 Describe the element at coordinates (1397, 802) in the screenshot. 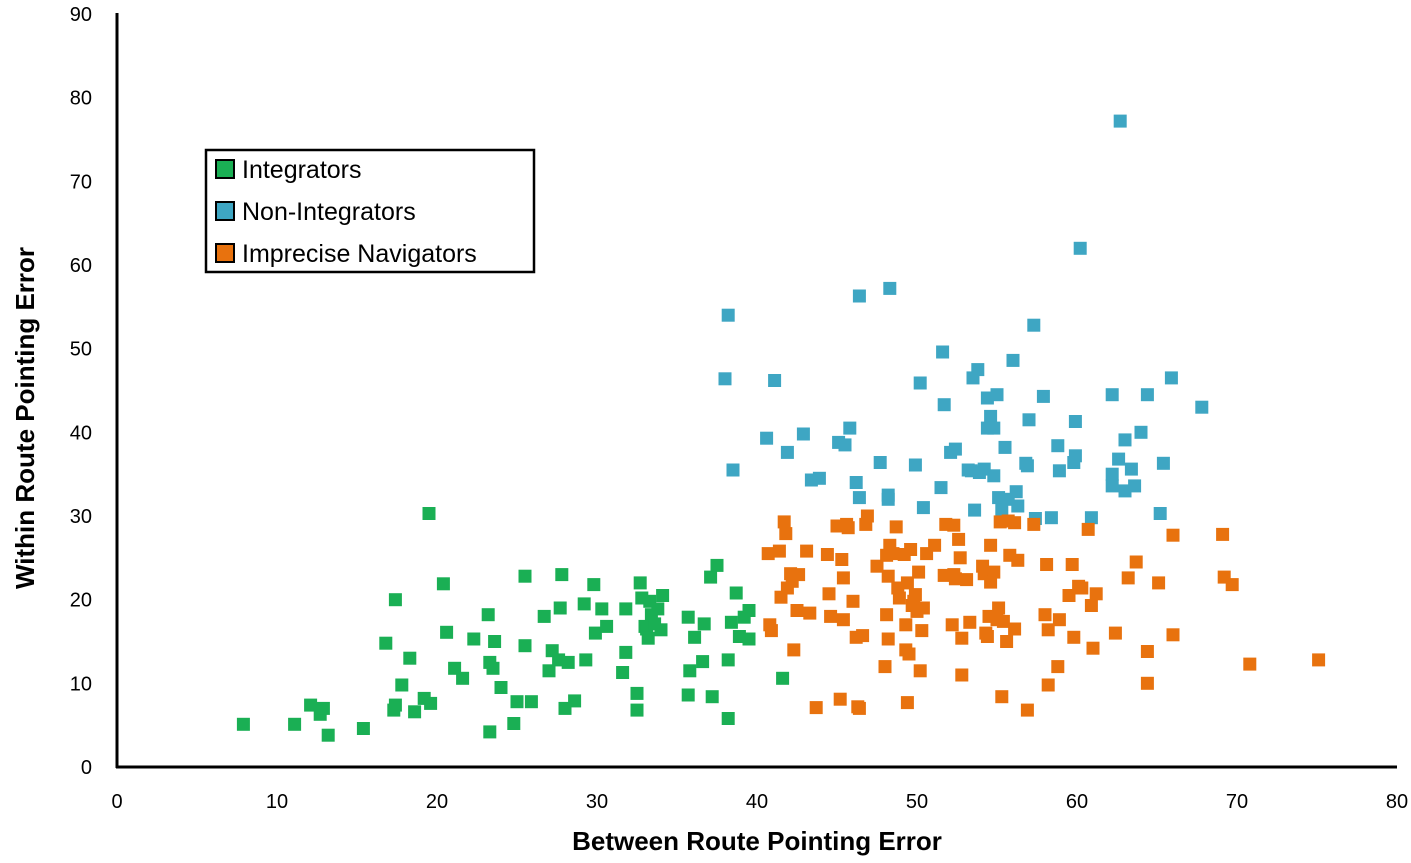

I see `x-tick-label: 80` at that location.